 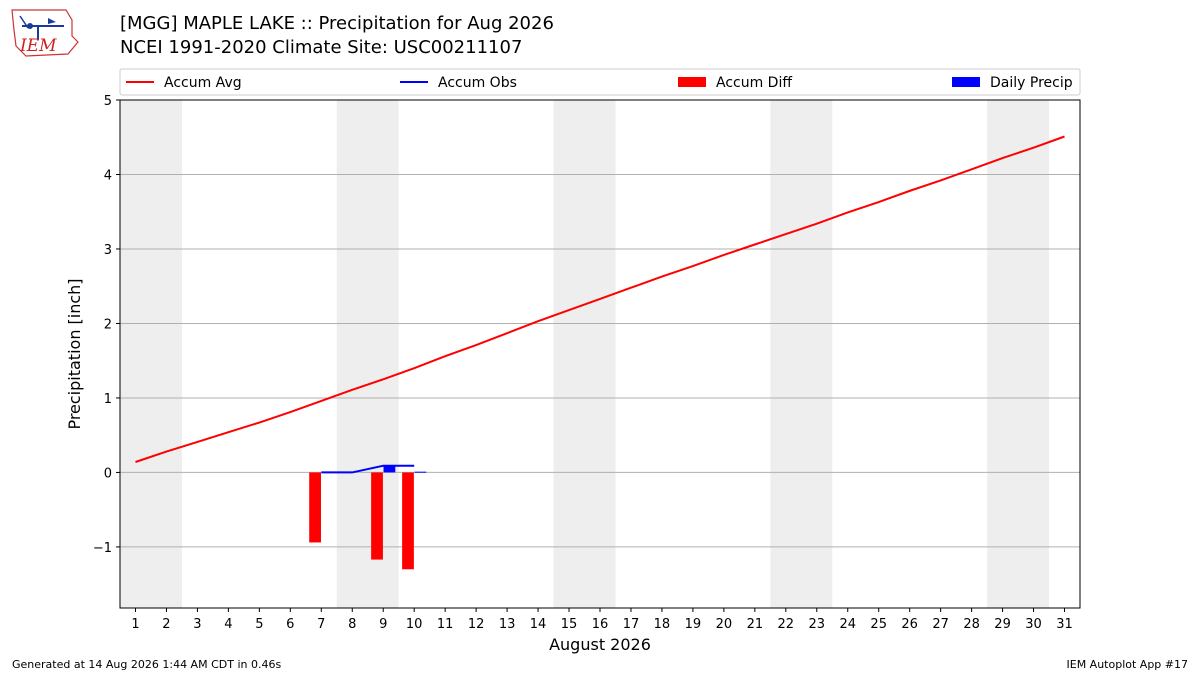 What do you see at coordinates (108, 101) in the screenshot?
I see `y-tick-label: 5` at bounding box center [108, 101].